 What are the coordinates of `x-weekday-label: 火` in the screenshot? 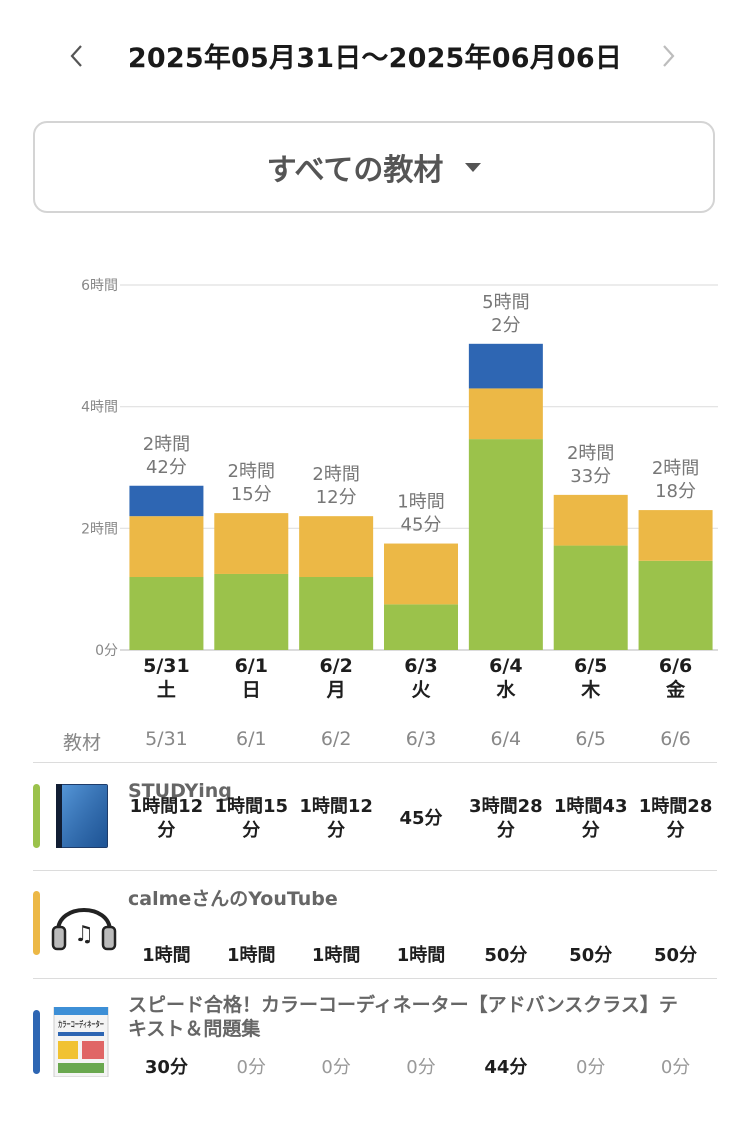 It's located at (421, 690).